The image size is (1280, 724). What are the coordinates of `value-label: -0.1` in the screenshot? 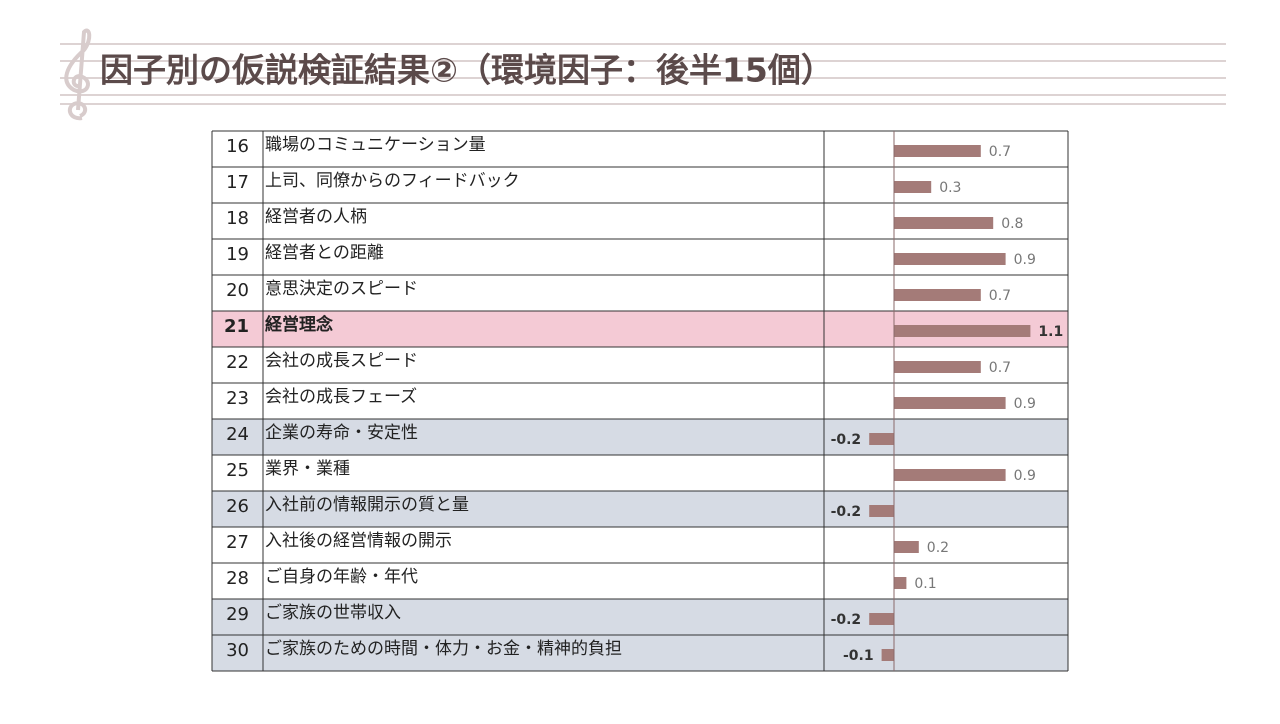 It's located at (858, 656).